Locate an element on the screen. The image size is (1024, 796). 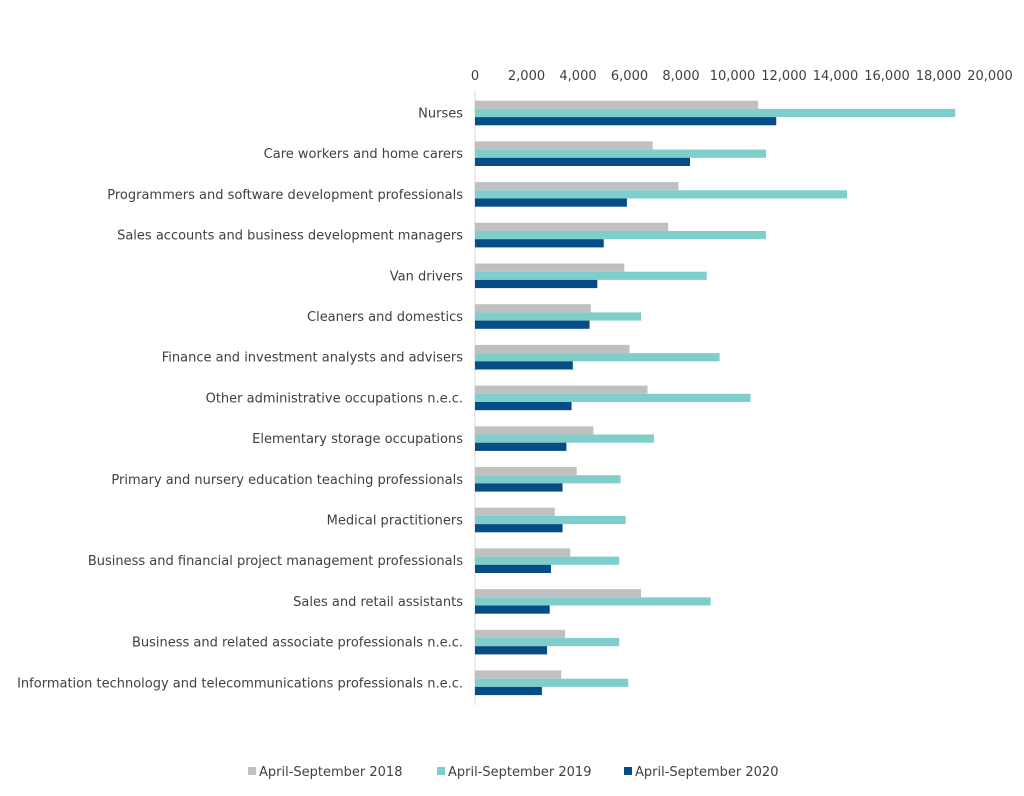
legend-label: April-September 2020 is located at coordinates (706, 772).